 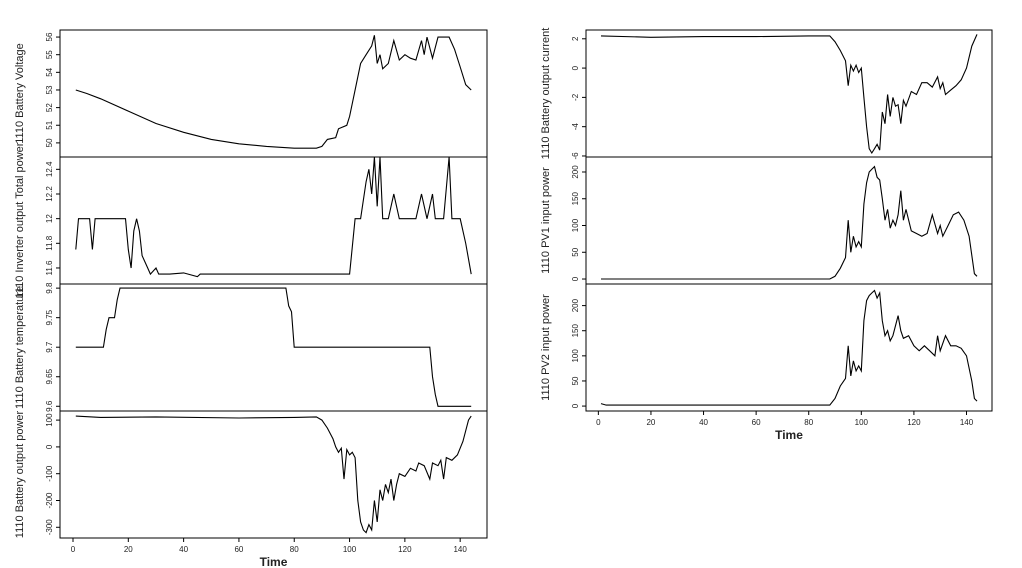 What do you see at coordinates (49, 54) in the screenshot?
I see `y-tick-label: 55` at bounding box center [49, 54].